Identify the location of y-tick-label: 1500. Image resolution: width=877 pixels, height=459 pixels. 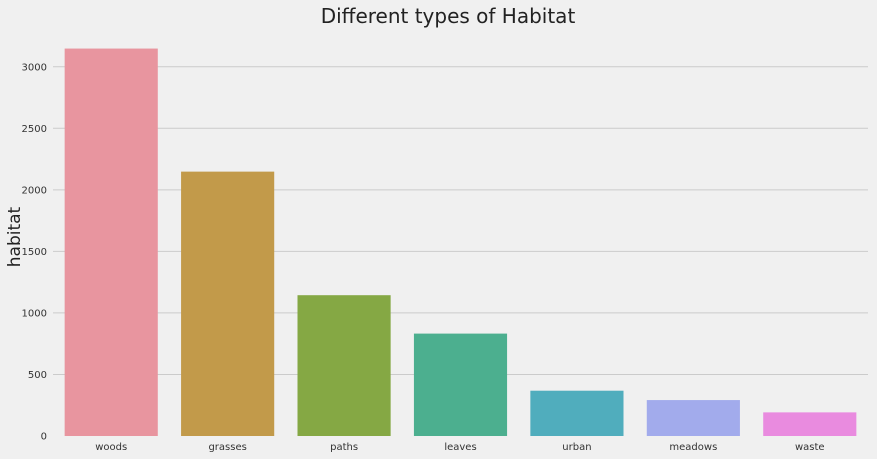
(34, 252).